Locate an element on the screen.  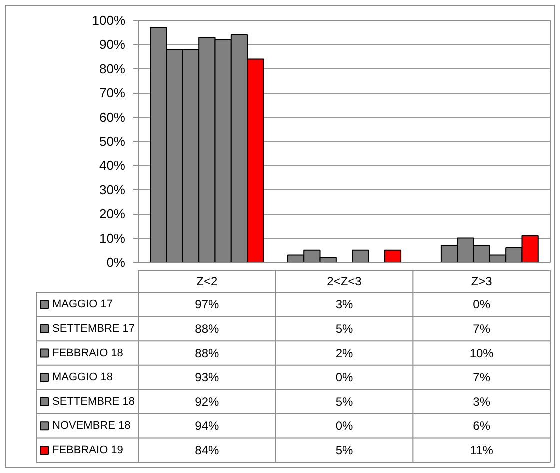
data-label: 94% is located at coordinates (207, 426).